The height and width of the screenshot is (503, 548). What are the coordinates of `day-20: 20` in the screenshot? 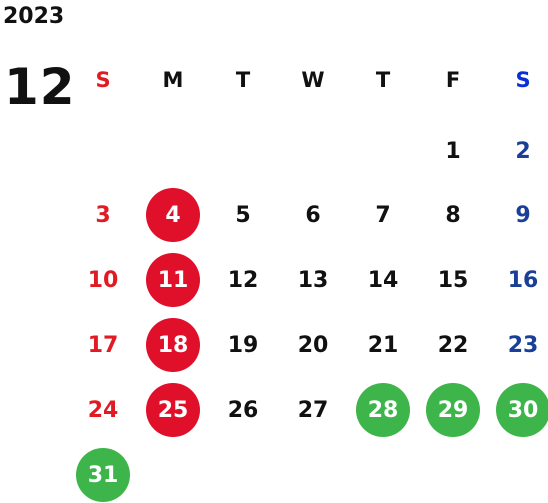 It's located at (313, 345).